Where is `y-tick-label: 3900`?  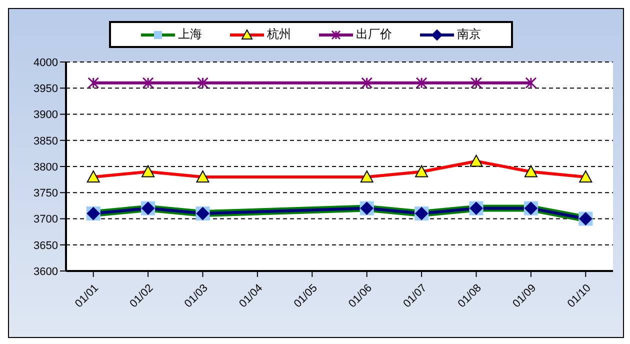 y-tick-label: 3900 is located at coordinates (46, 115).